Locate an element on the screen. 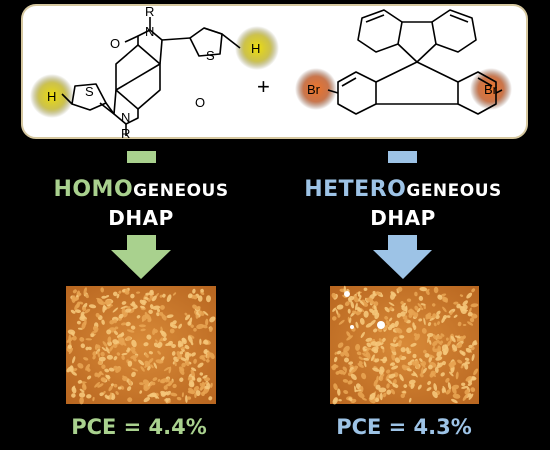 The width and height of the screenshot is (550, 450). spirobifluorene-structure is located at coordinates (415, 62).